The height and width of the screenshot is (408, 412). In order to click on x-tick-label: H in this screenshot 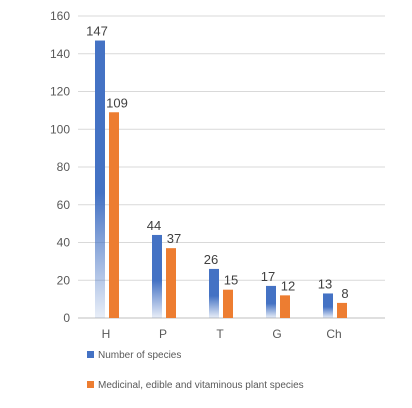, I will do `click(106, 334)`.